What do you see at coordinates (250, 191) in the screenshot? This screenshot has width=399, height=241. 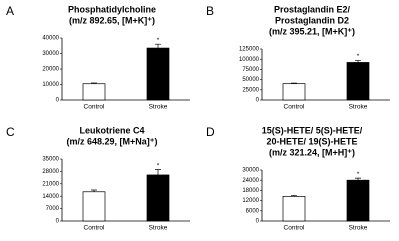 I see `y-tick-label: 18000` at bounding box center [250, 191].